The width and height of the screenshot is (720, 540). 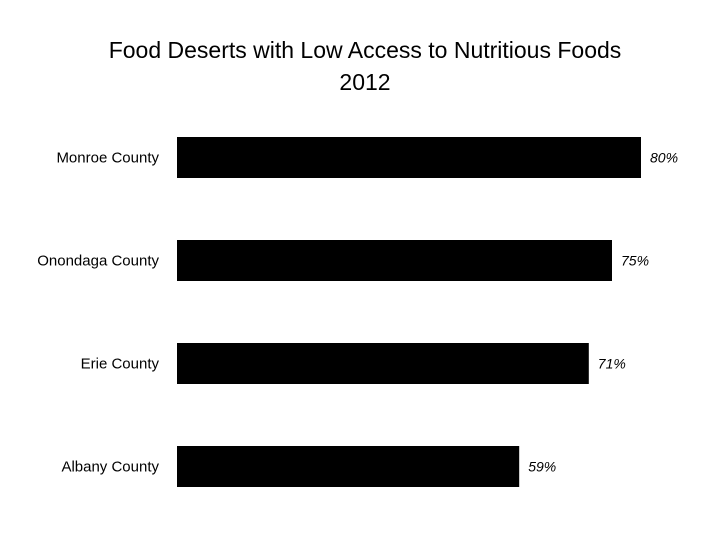 I want to click on value-label-onondaga-county: 75%, so click(x=635, y=261).